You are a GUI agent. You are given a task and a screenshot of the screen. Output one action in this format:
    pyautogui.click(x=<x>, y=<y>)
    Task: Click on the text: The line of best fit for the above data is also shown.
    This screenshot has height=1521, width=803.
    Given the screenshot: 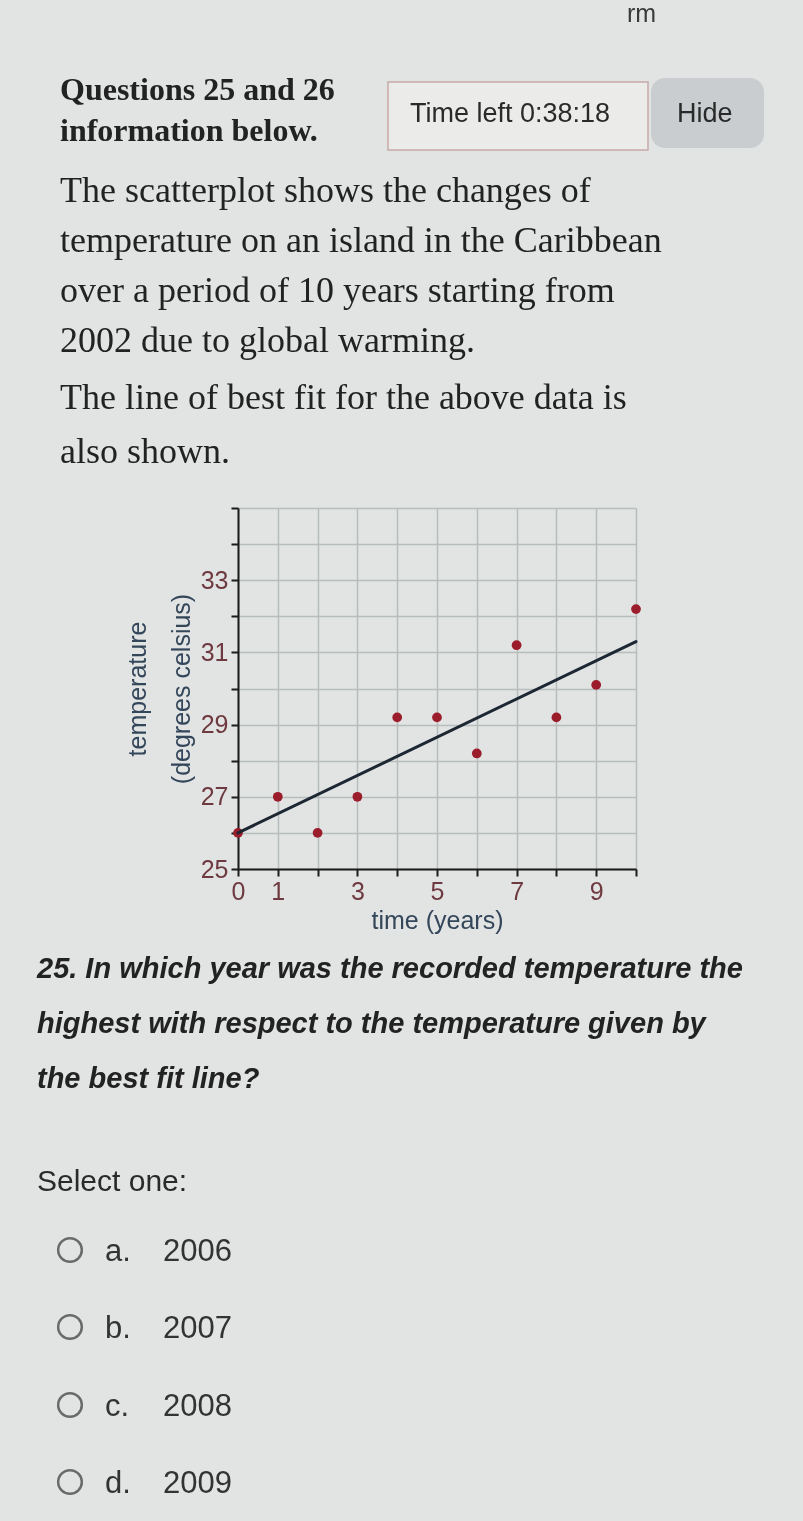 What is the action you would take?
    pyautogui.click(x=343, y=424)
    